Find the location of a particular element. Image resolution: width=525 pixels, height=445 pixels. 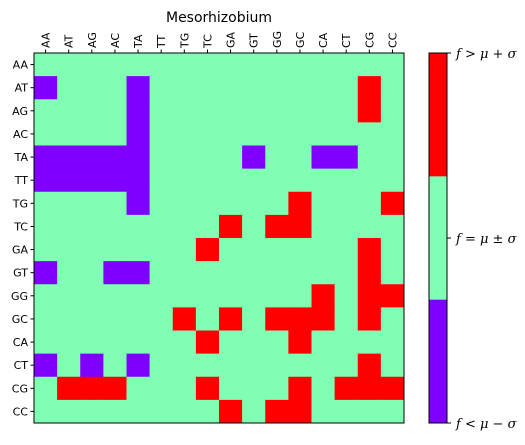

heatmap-cell-AG-GG is located at coordinates (277, 111).